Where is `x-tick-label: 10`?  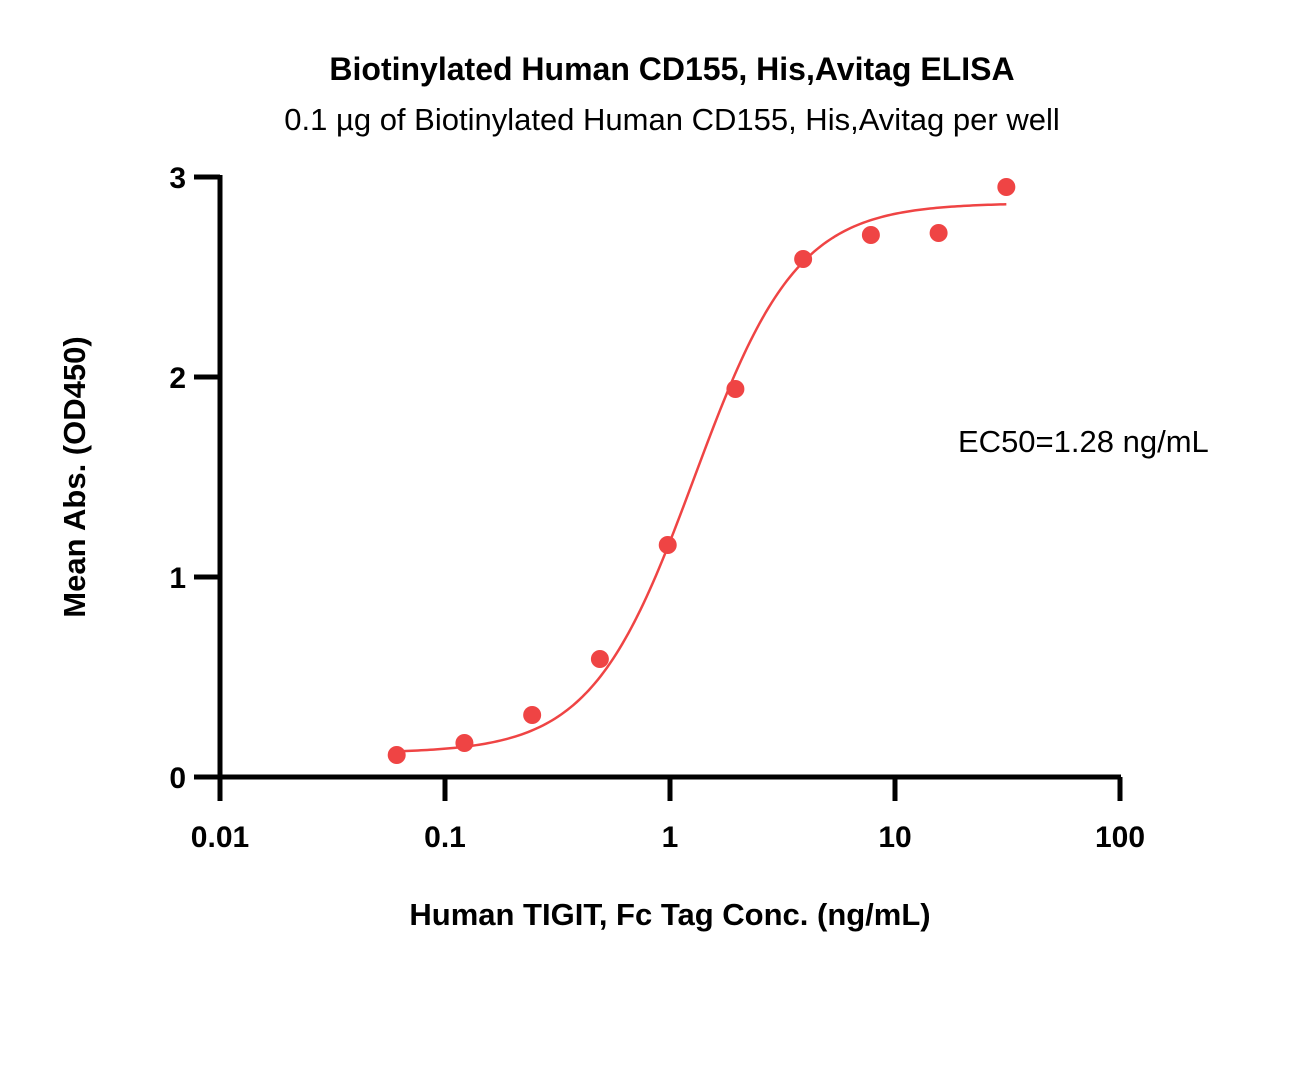 x-tick-label: 10 is located at coordinates (894, 837).